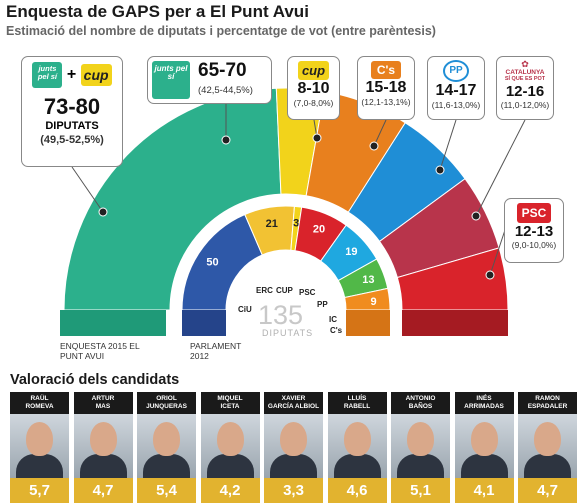  I want to click on logo-pp: PP, so click(456, 71).